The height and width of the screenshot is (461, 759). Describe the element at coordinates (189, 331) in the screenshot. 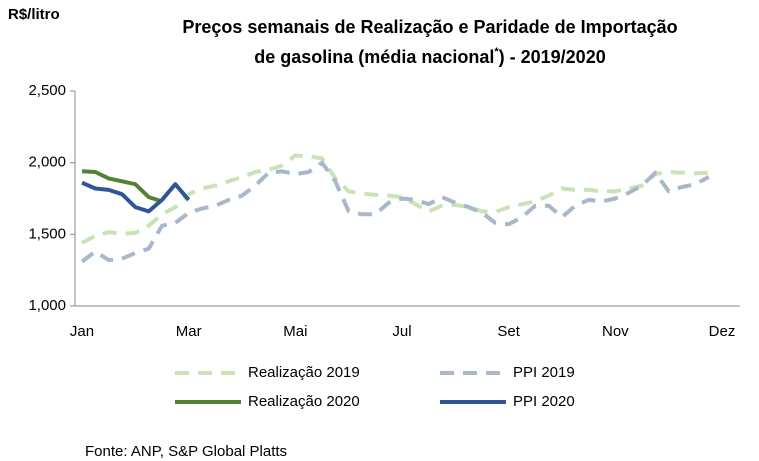

I see `x-tick-label: Mar` at that location.